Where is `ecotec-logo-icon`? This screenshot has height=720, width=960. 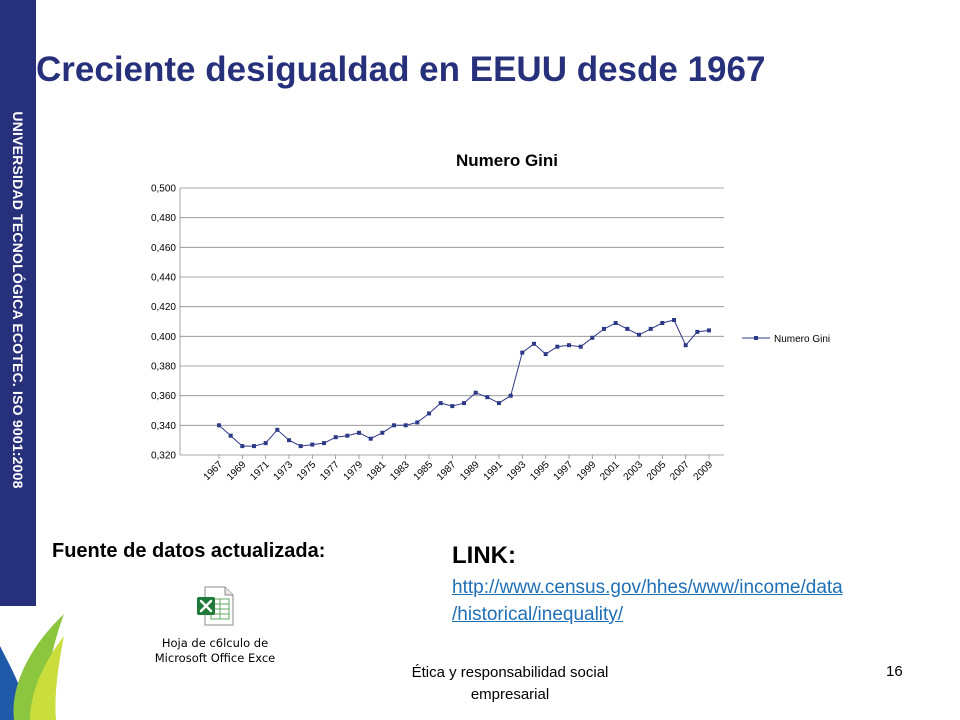 ecotec-logo-icon is located at coordinates (32, 667).